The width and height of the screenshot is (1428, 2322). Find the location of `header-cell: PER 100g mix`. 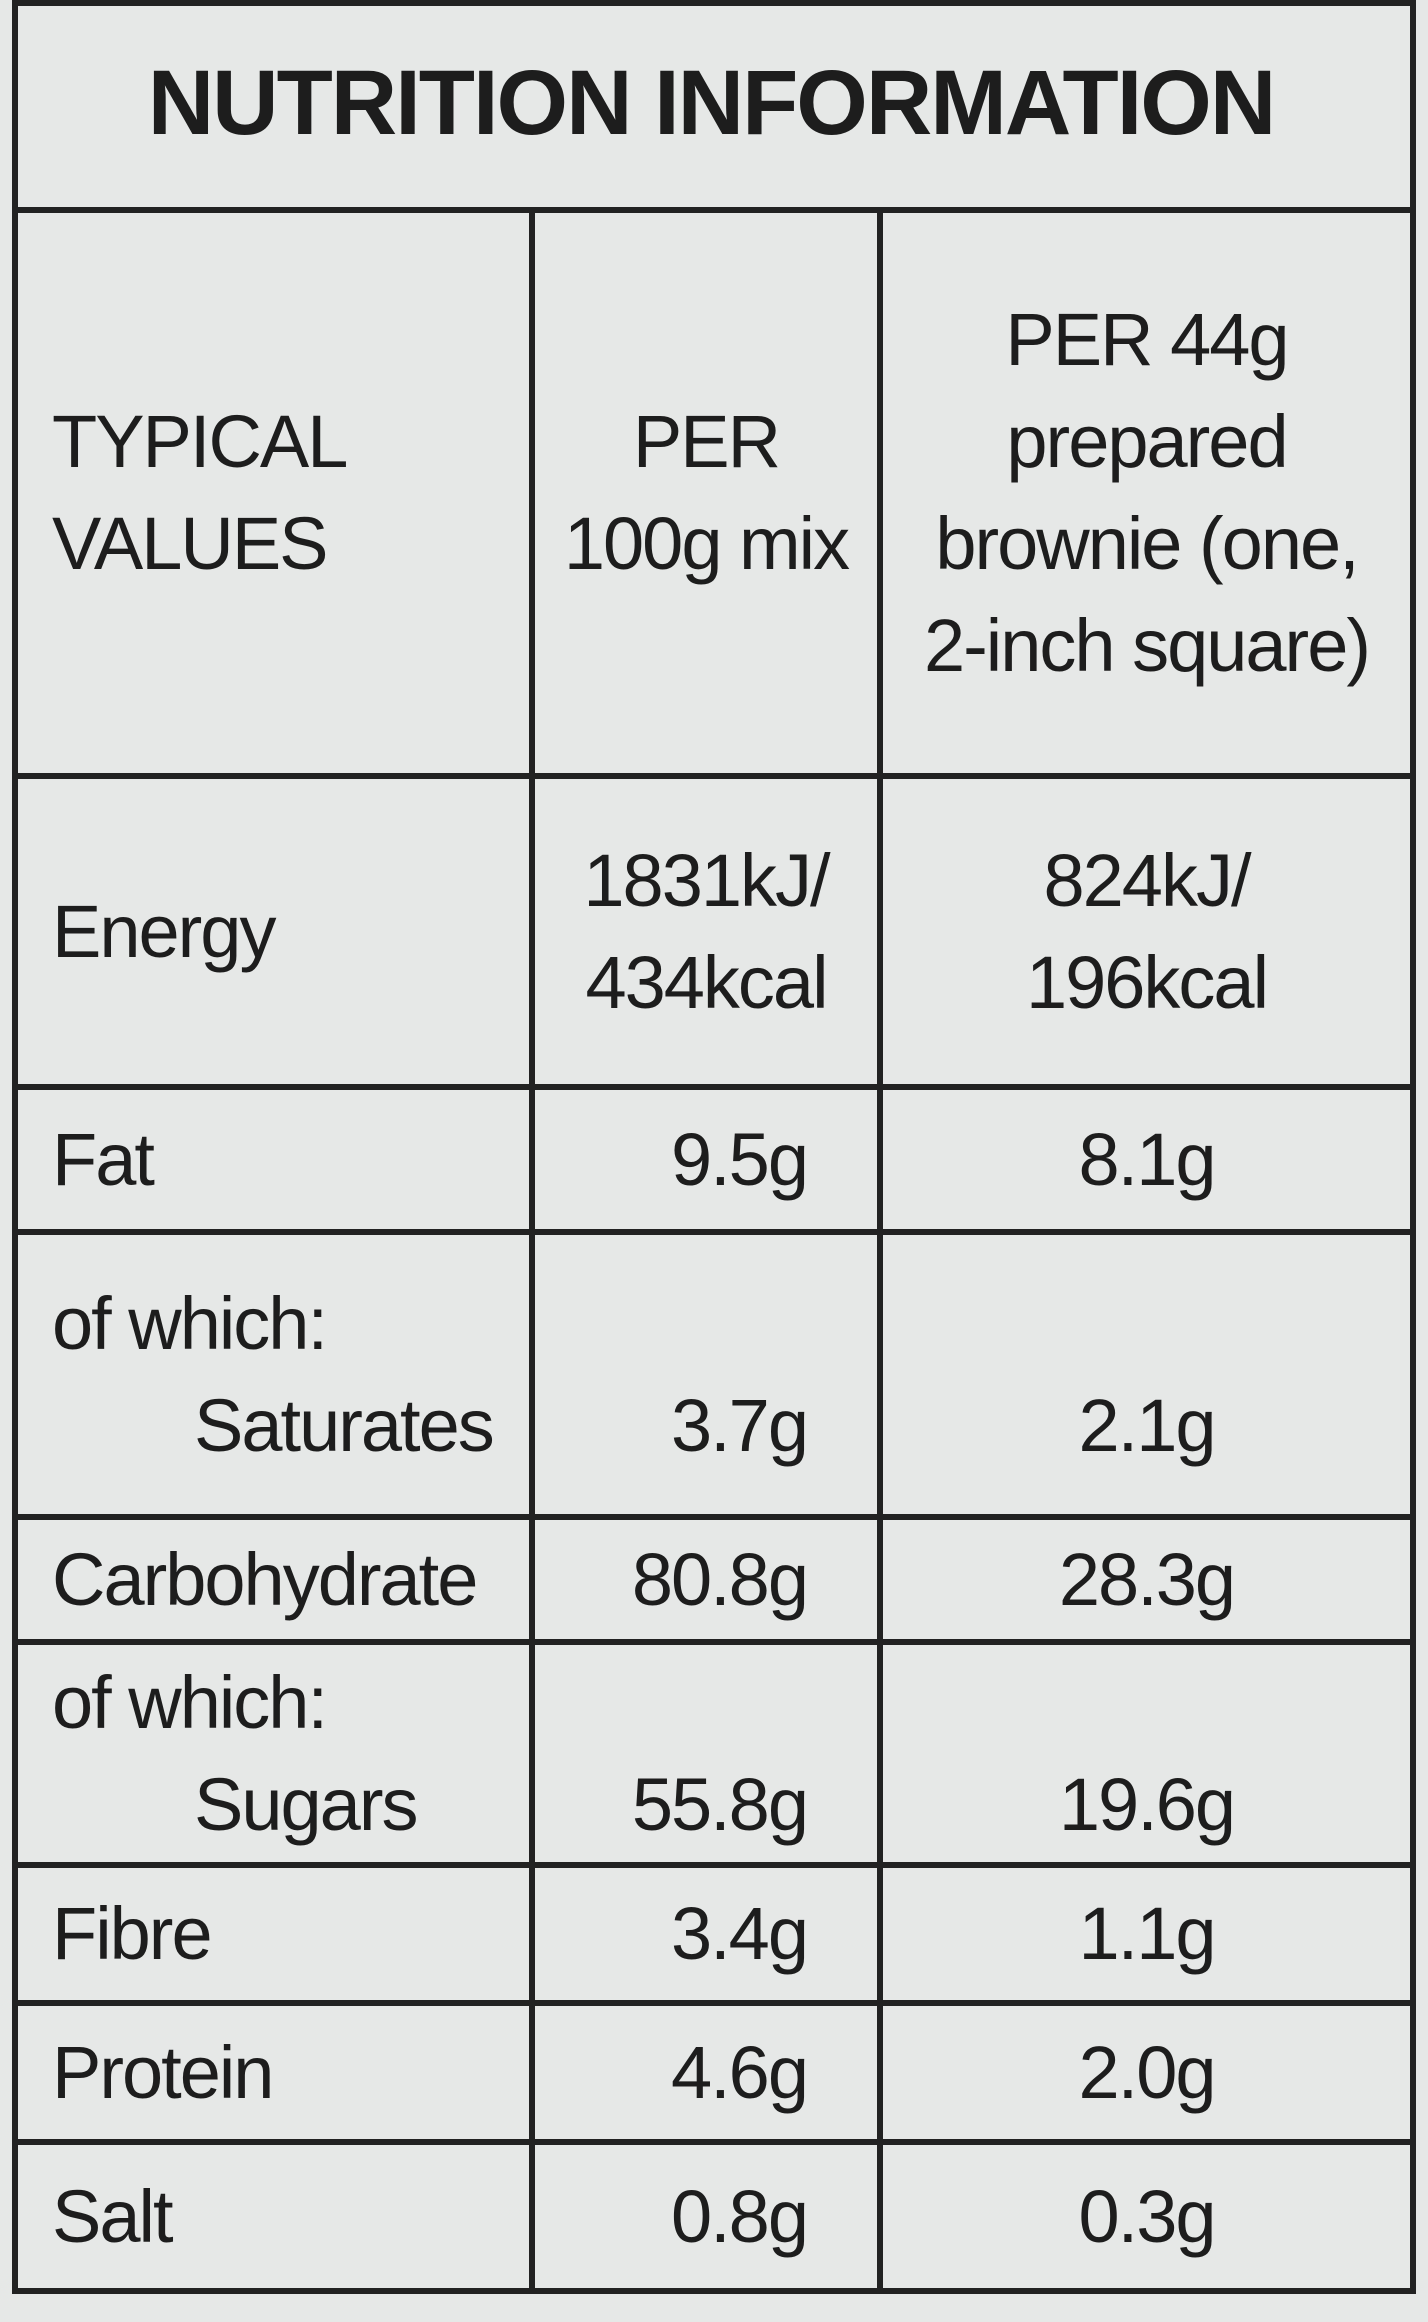

header-cell: PER 100g mix is located at coordinates (706, 493).